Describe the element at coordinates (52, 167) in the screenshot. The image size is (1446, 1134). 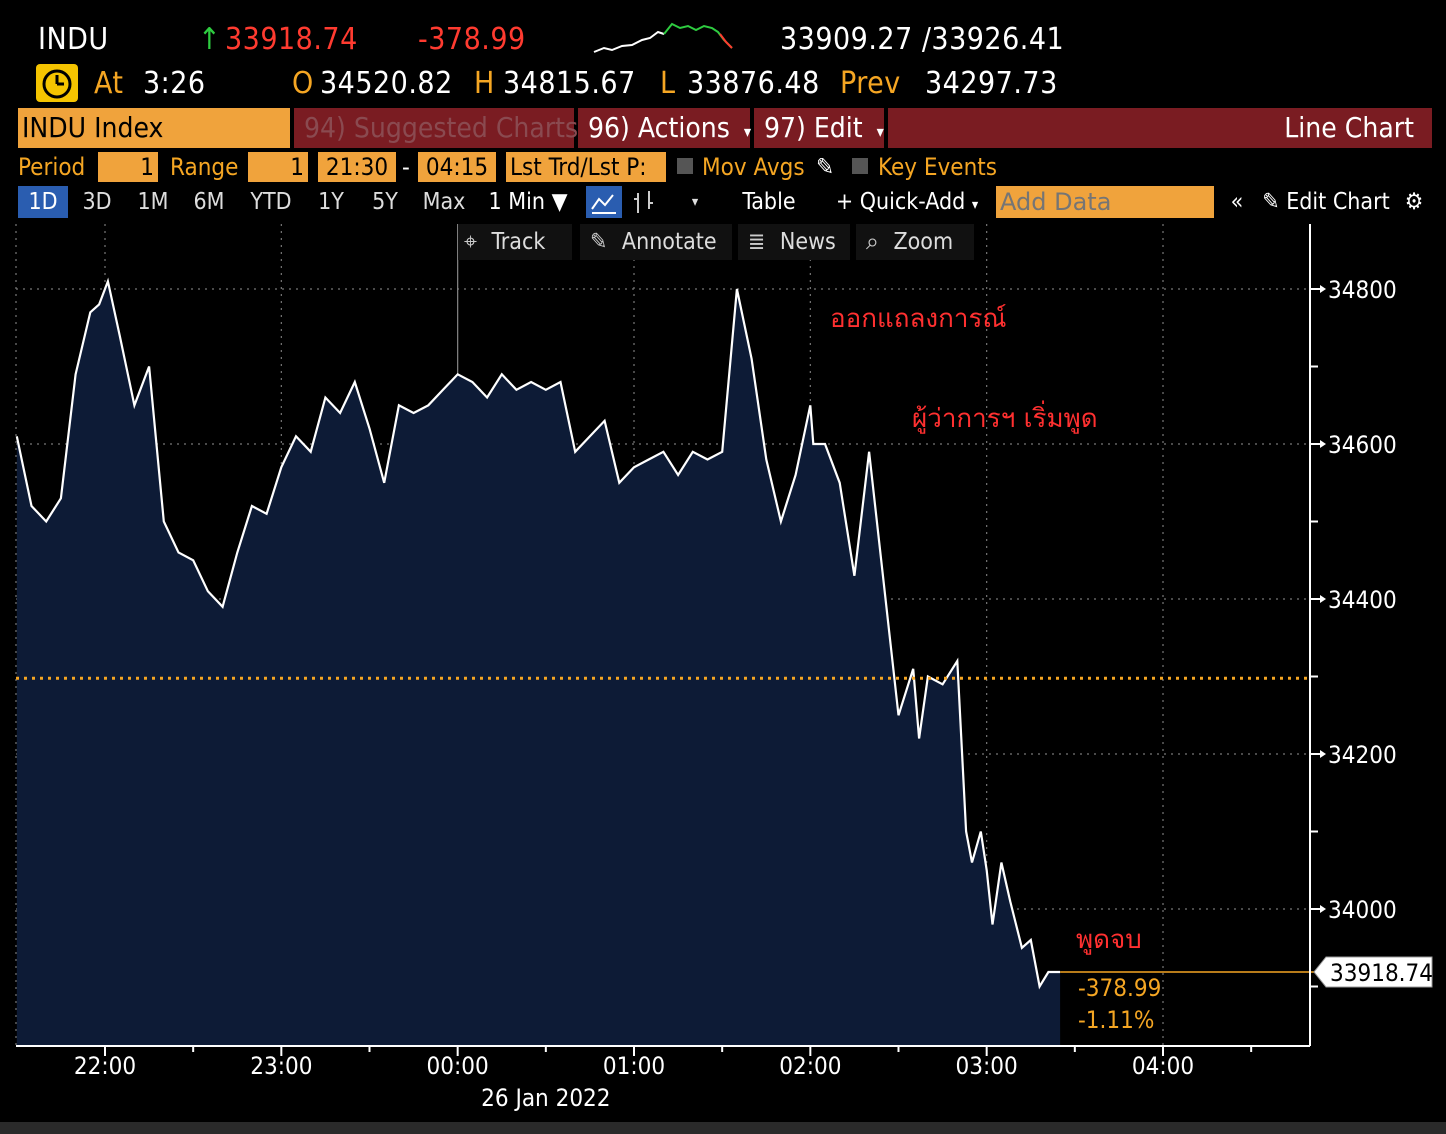
I see `period-label: Period` at that location.